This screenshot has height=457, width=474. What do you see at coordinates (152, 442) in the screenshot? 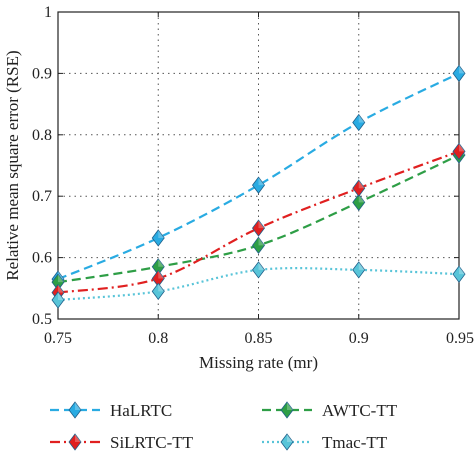
I see `legend-label: SiLRTC-TT` at bounding box center [152, 442].